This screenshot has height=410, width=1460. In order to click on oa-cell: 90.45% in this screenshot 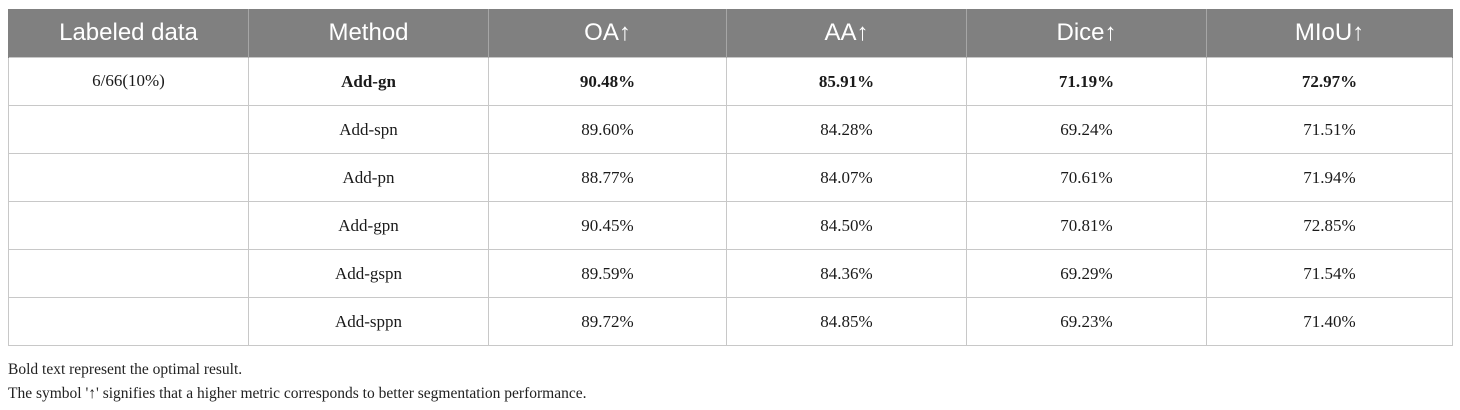, I will do `click(607, 225)`.